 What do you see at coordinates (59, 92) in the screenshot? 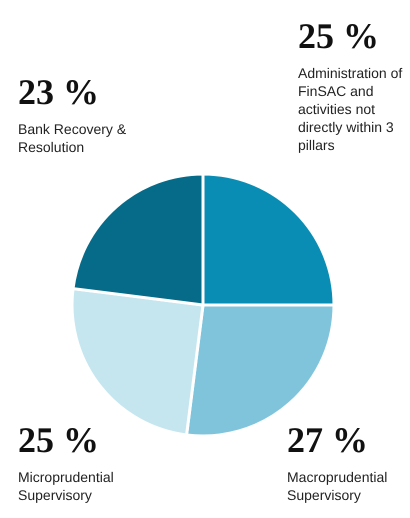
I see `data-label: 23 %` at bounding box center [59, 92].